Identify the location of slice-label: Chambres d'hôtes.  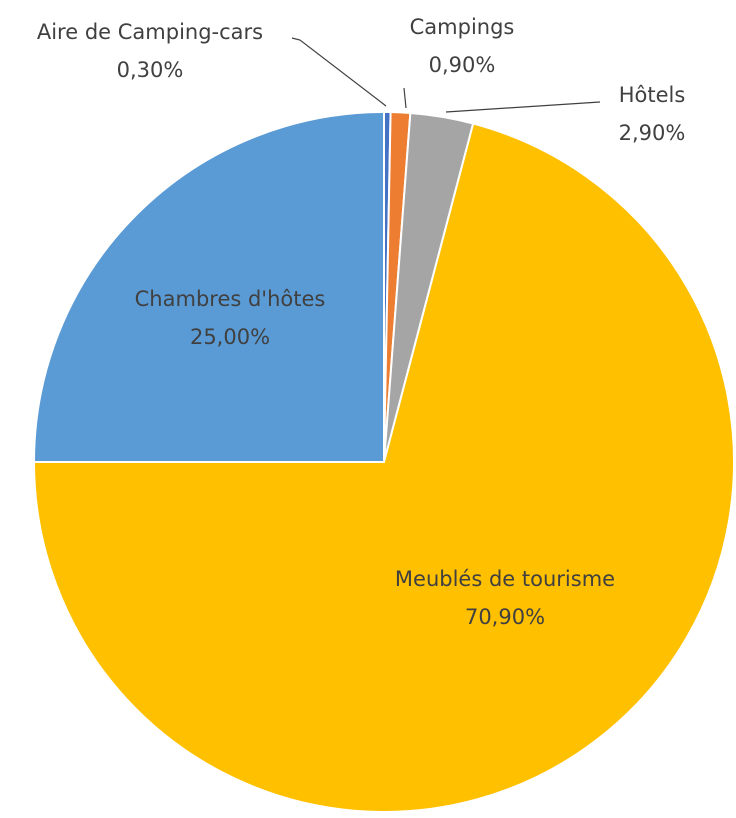
(230, 299).